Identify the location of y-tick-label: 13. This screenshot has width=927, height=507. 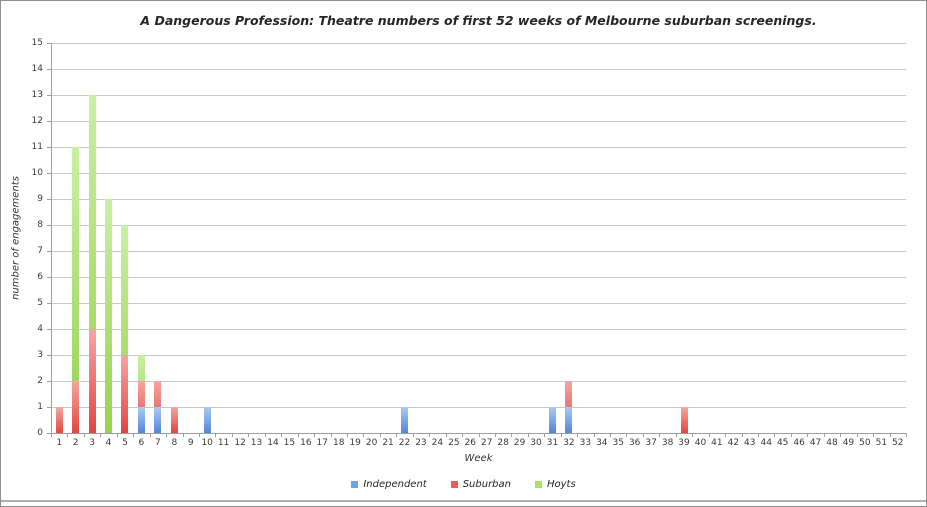
(37, 94).